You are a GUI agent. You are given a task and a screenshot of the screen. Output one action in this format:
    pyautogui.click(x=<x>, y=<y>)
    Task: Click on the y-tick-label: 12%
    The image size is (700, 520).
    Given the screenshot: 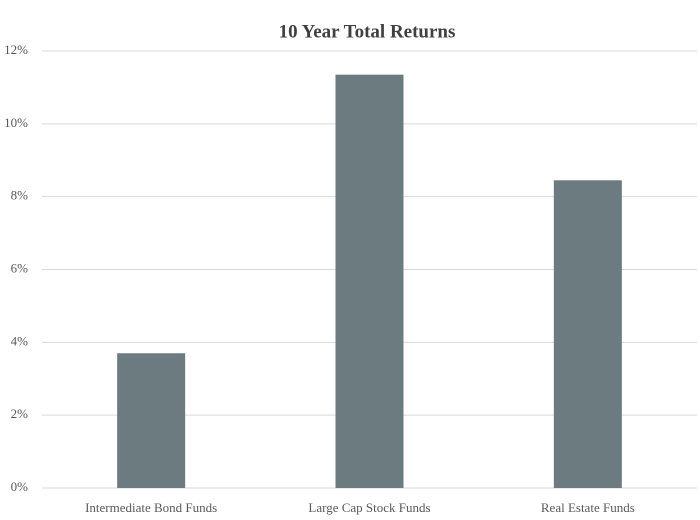 What is the action you would take?
    pyautogui.click(x=16, y=49)
    